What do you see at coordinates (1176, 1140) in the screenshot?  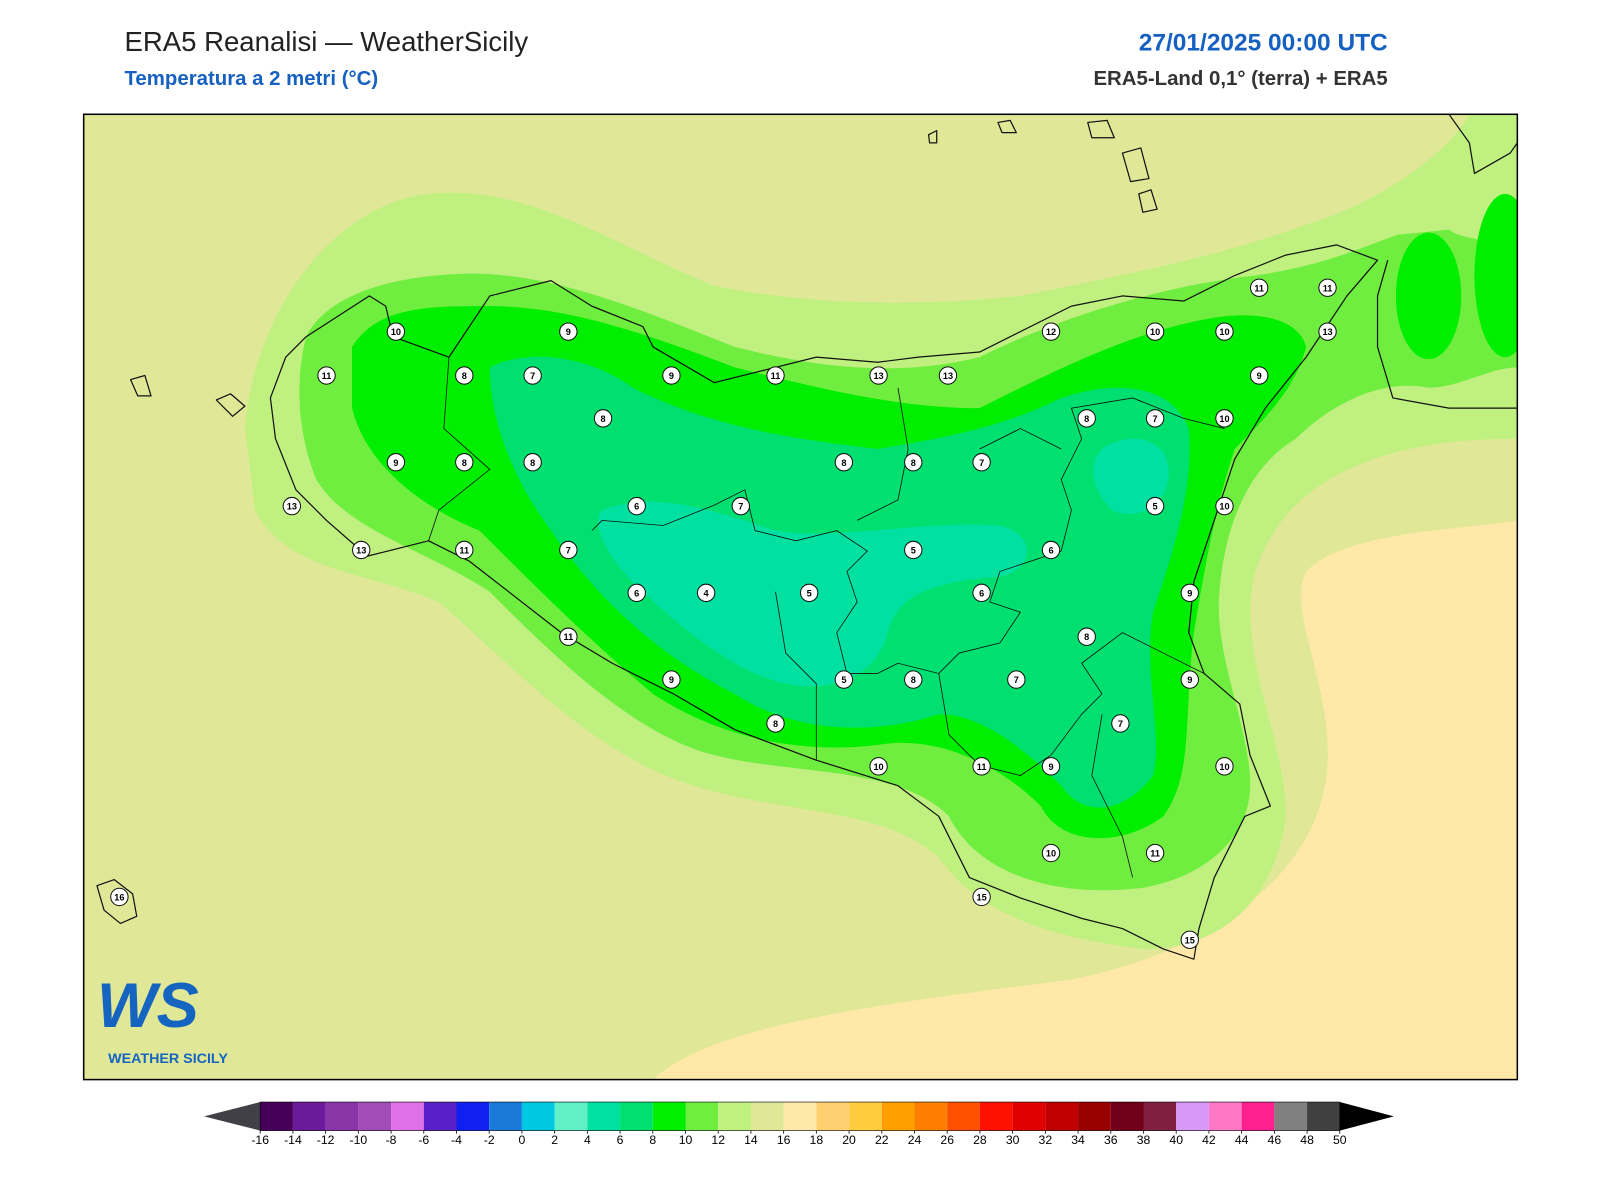 I see `colorbar-tick-label: 40` at bounding box center [1176, 1140].